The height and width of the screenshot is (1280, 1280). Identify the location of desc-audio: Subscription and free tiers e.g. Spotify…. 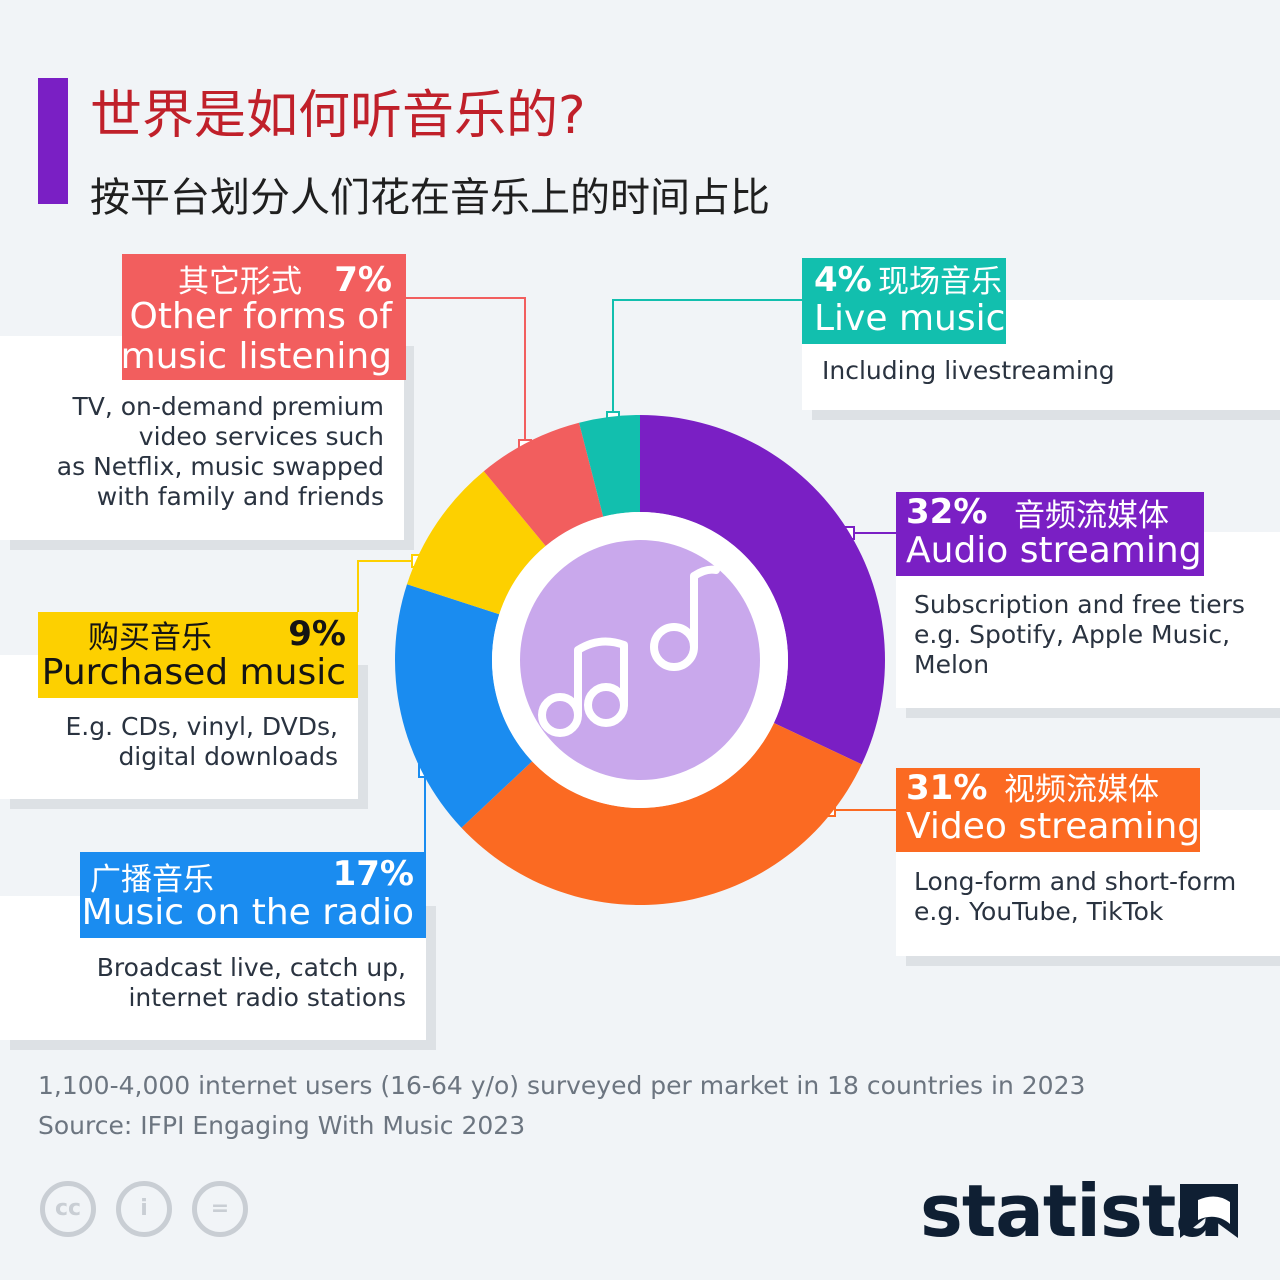
(1079, 634).